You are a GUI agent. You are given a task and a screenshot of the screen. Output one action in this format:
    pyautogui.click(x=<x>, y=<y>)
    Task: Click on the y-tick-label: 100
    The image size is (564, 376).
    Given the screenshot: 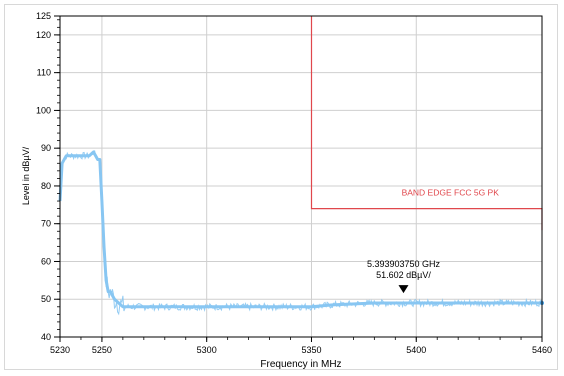 What is the action you would take?
    pyautogui.click(x=43, y=110)
    